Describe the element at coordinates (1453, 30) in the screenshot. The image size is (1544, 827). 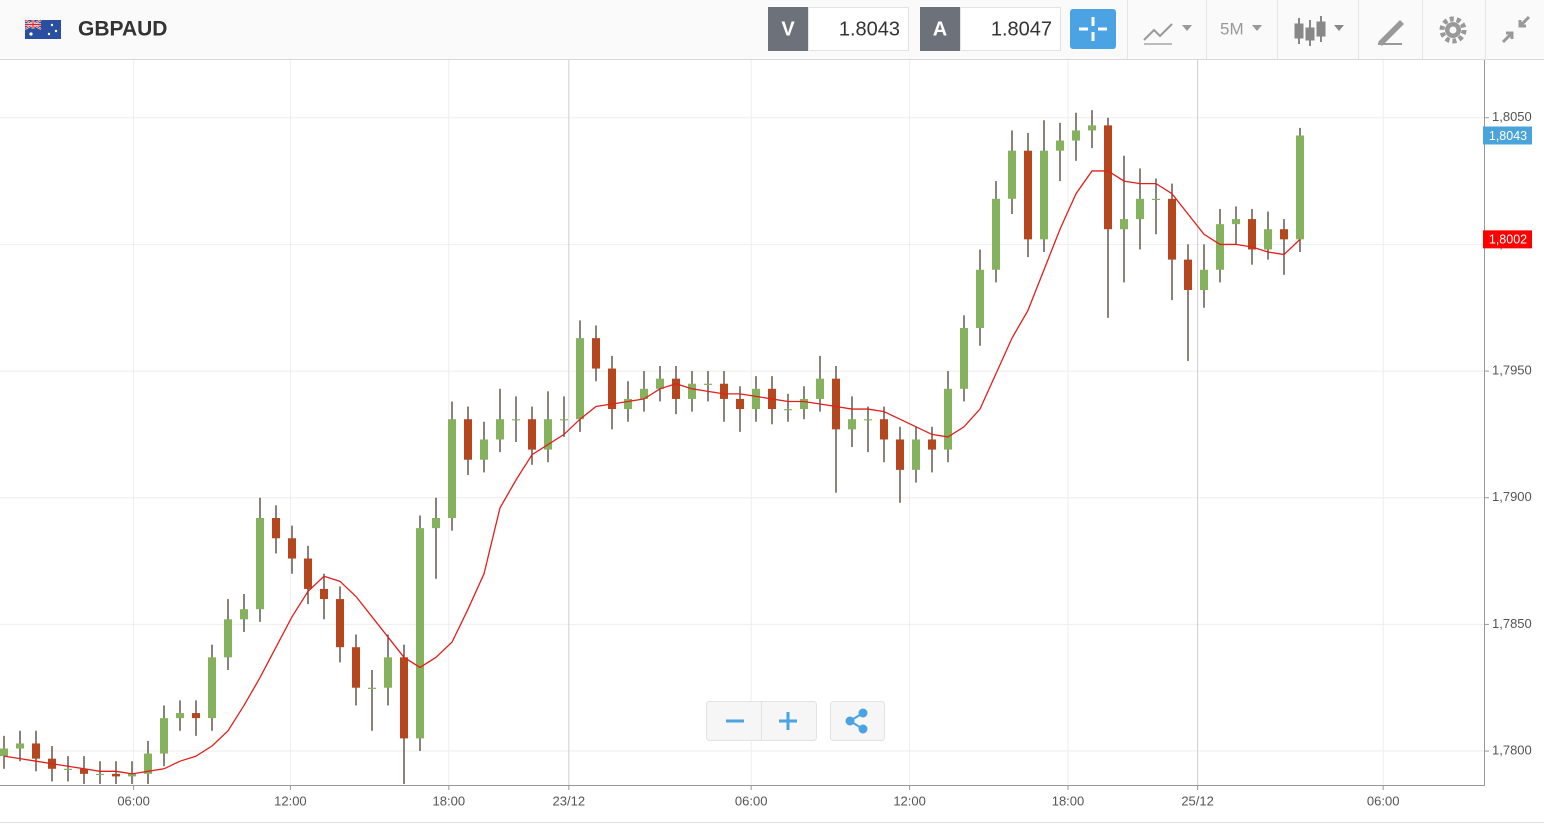
I see `settings-button` at that location.